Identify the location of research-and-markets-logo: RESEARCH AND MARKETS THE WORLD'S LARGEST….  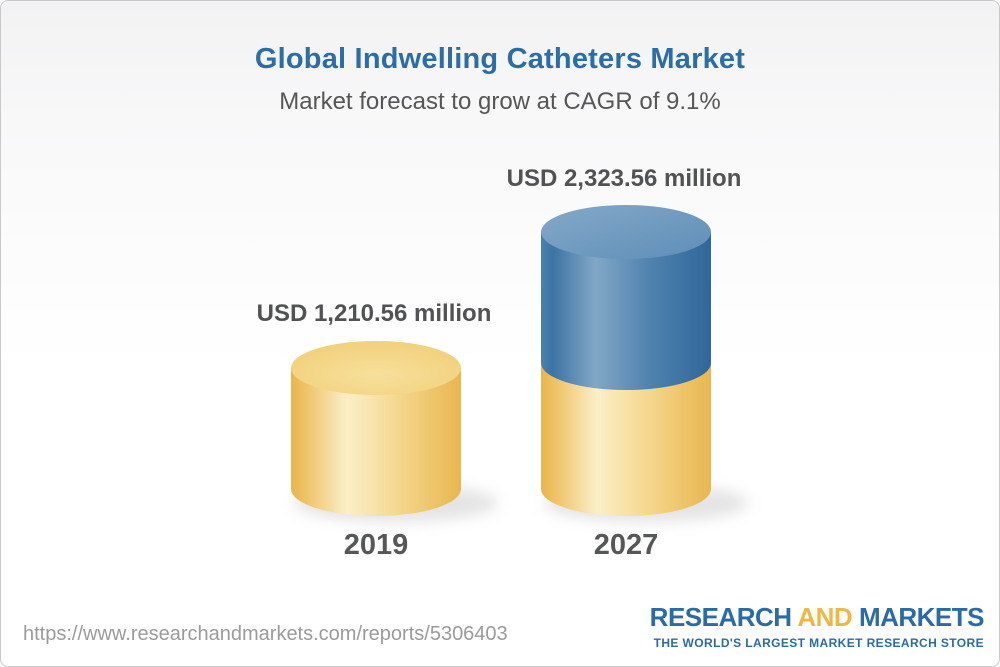
(817, 626).